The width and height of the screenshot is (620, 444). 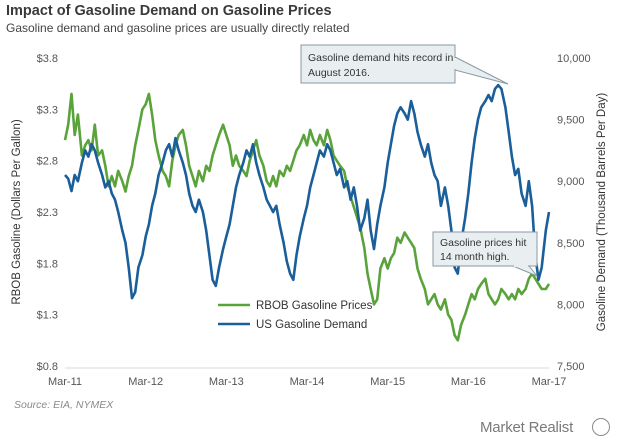 I want to click on right-tick-labels: 7,500 8,000 8,500 9,000 9,500 10,000, so click(x=574, y=213).